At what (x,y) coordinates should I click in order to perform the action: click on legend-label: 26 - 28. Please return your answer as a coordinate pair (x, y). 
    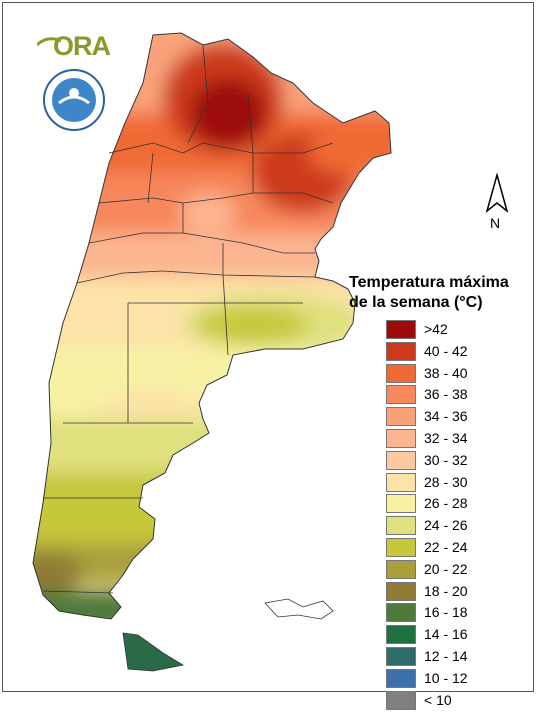
    Looking at the image, I should click on (446, 503).